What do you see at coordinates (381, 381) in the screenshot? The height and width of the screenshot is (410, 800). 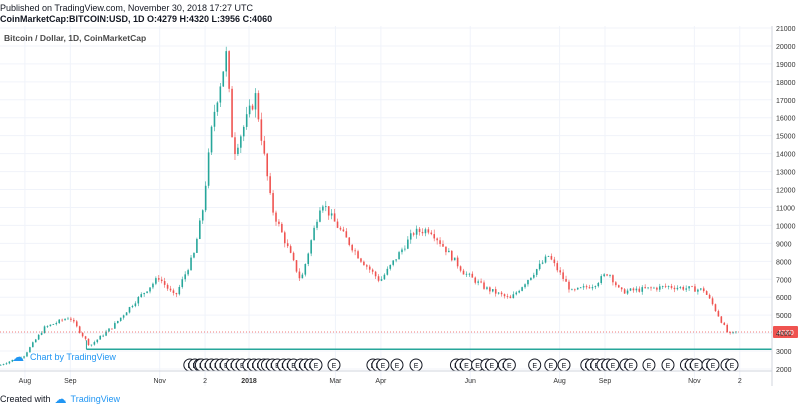 I see `x-tick-label: Apr` at bounding box center [381, 381].